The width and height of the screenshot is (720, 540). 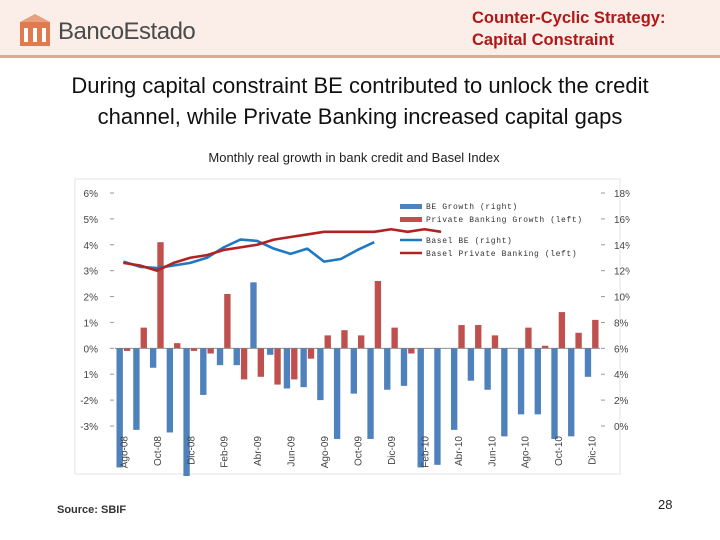 What do you see at coordinates (504, 220) in the screenshot?
I see `legend-label: Private Banking Growth (left)` at bounding box center [504, 220].